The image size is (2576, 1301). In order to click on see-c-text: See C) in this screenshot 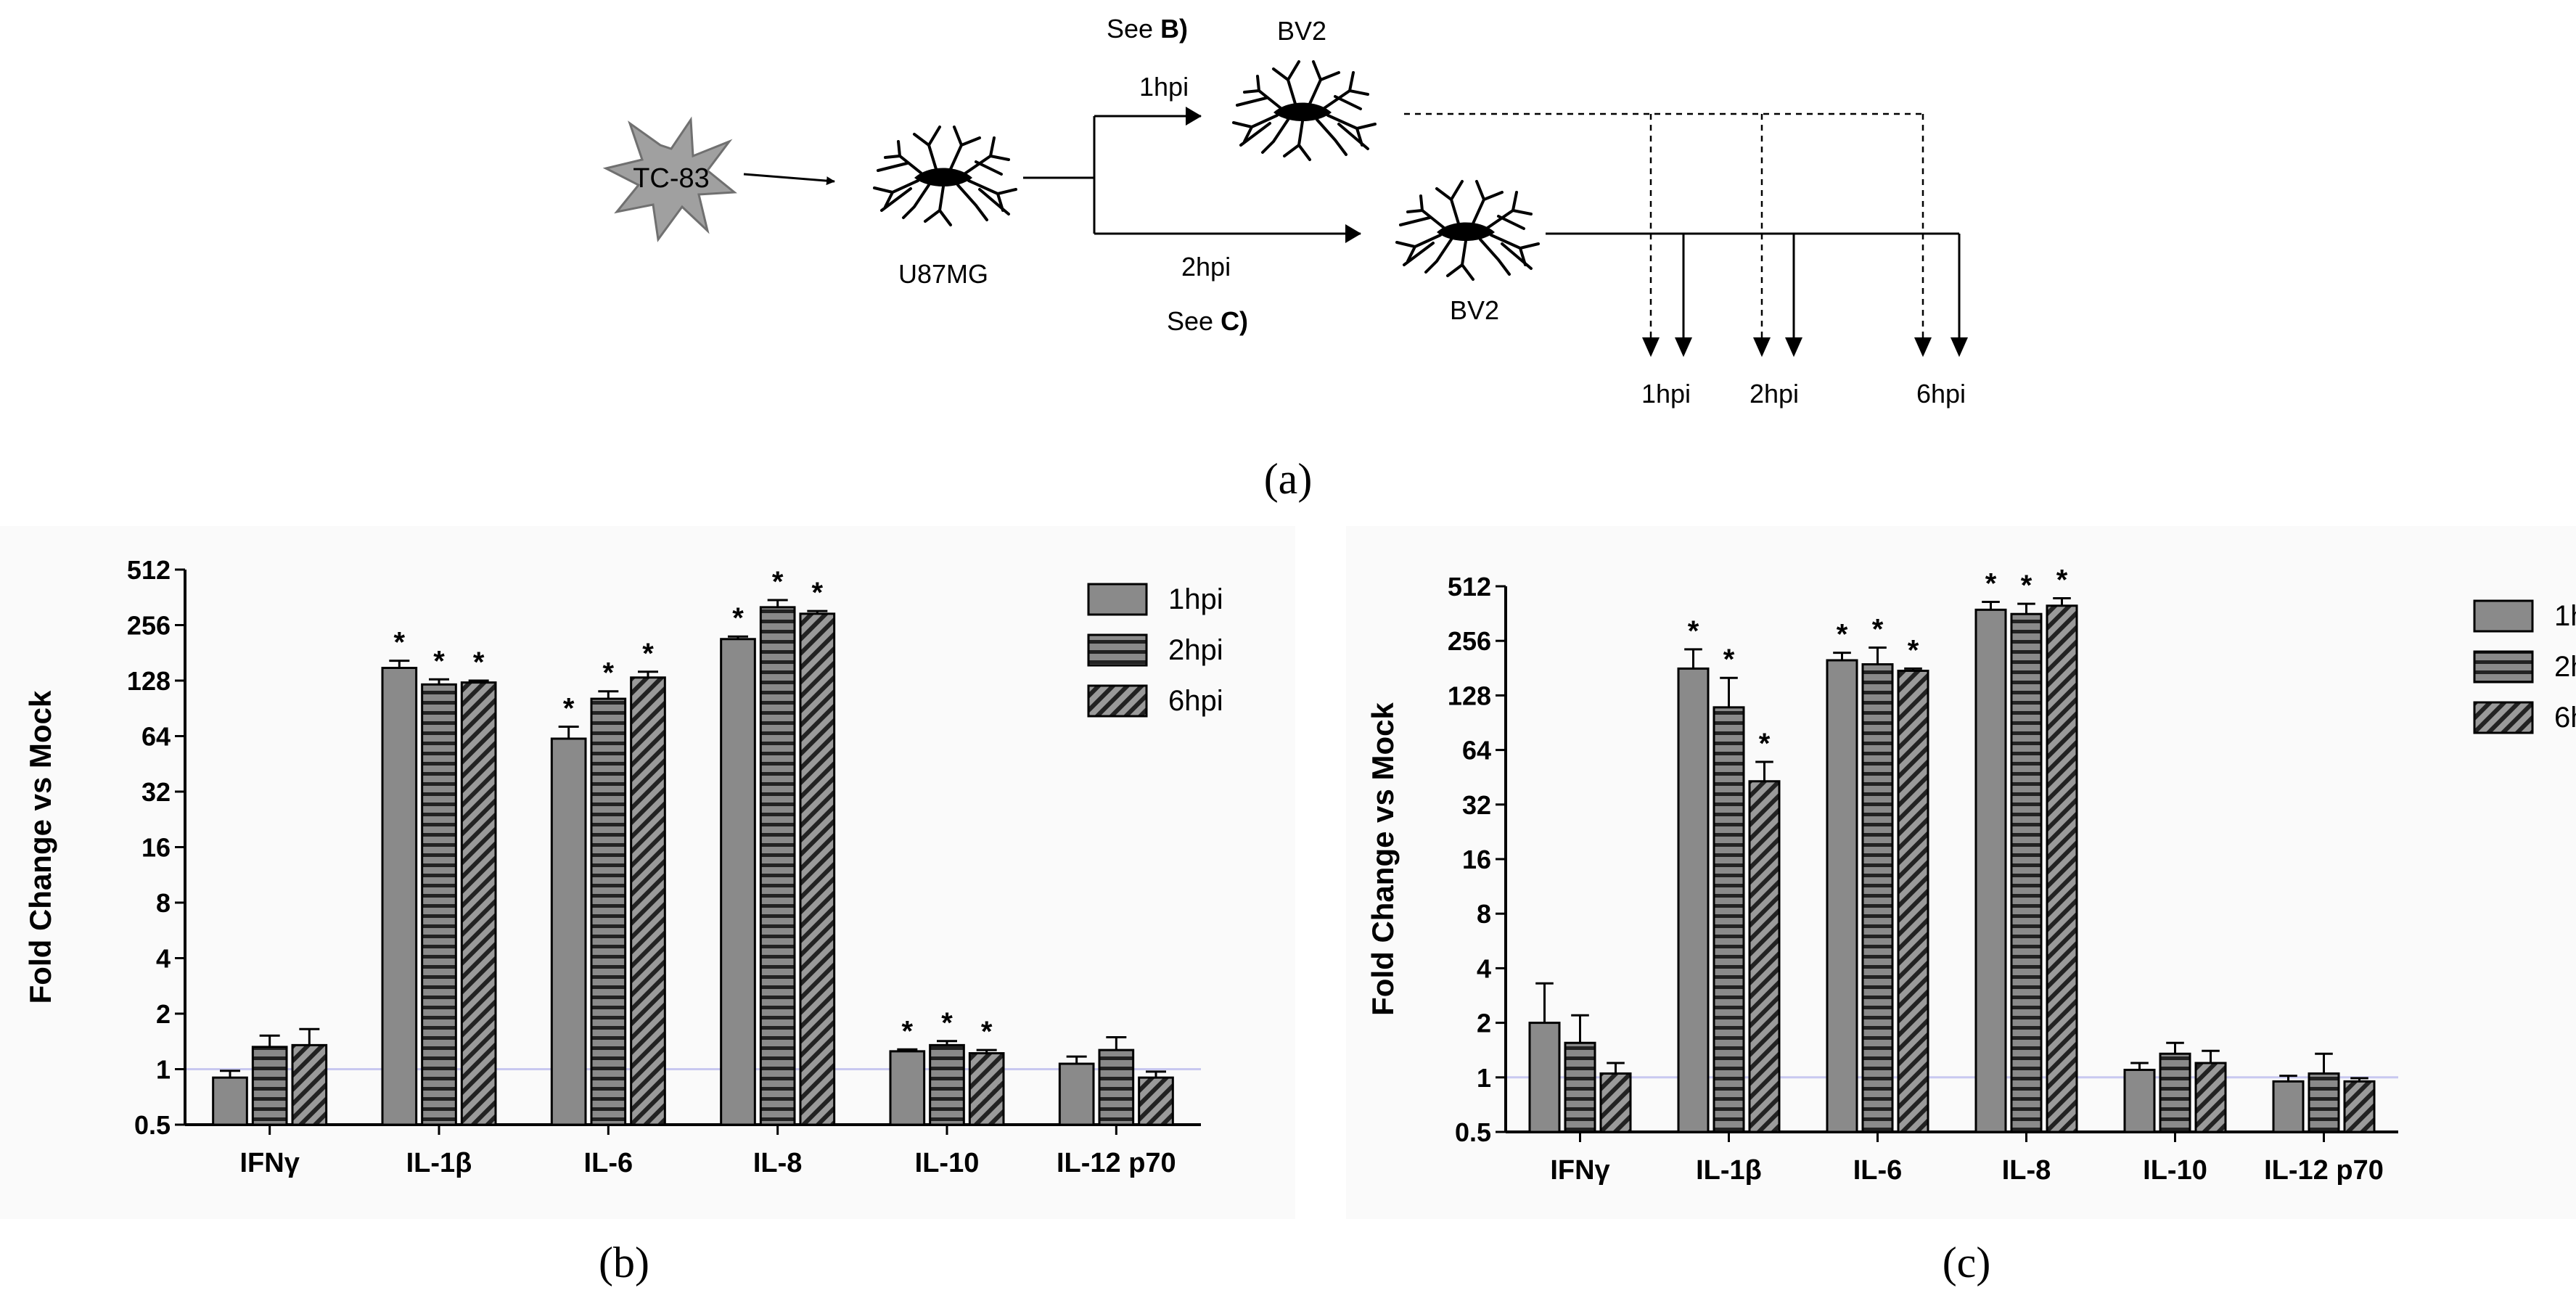, I will do `click(1207, 321)`.